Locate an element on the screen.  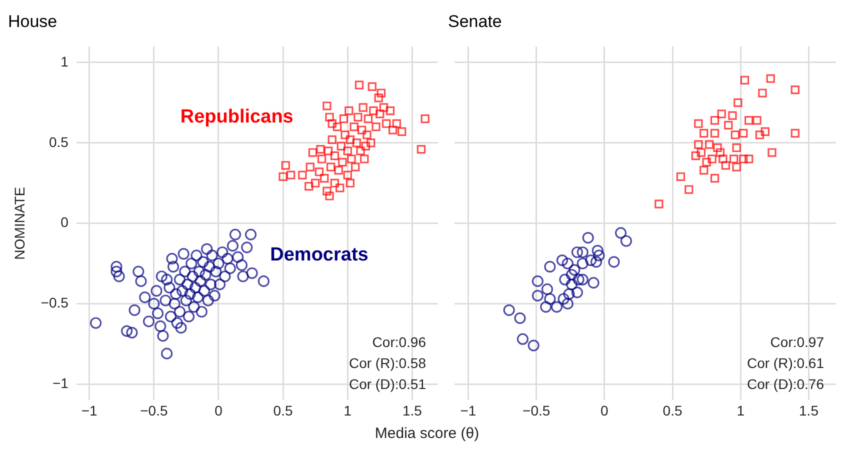
annotation: Cor (D):0.76 is located at coordinates (785, 384).